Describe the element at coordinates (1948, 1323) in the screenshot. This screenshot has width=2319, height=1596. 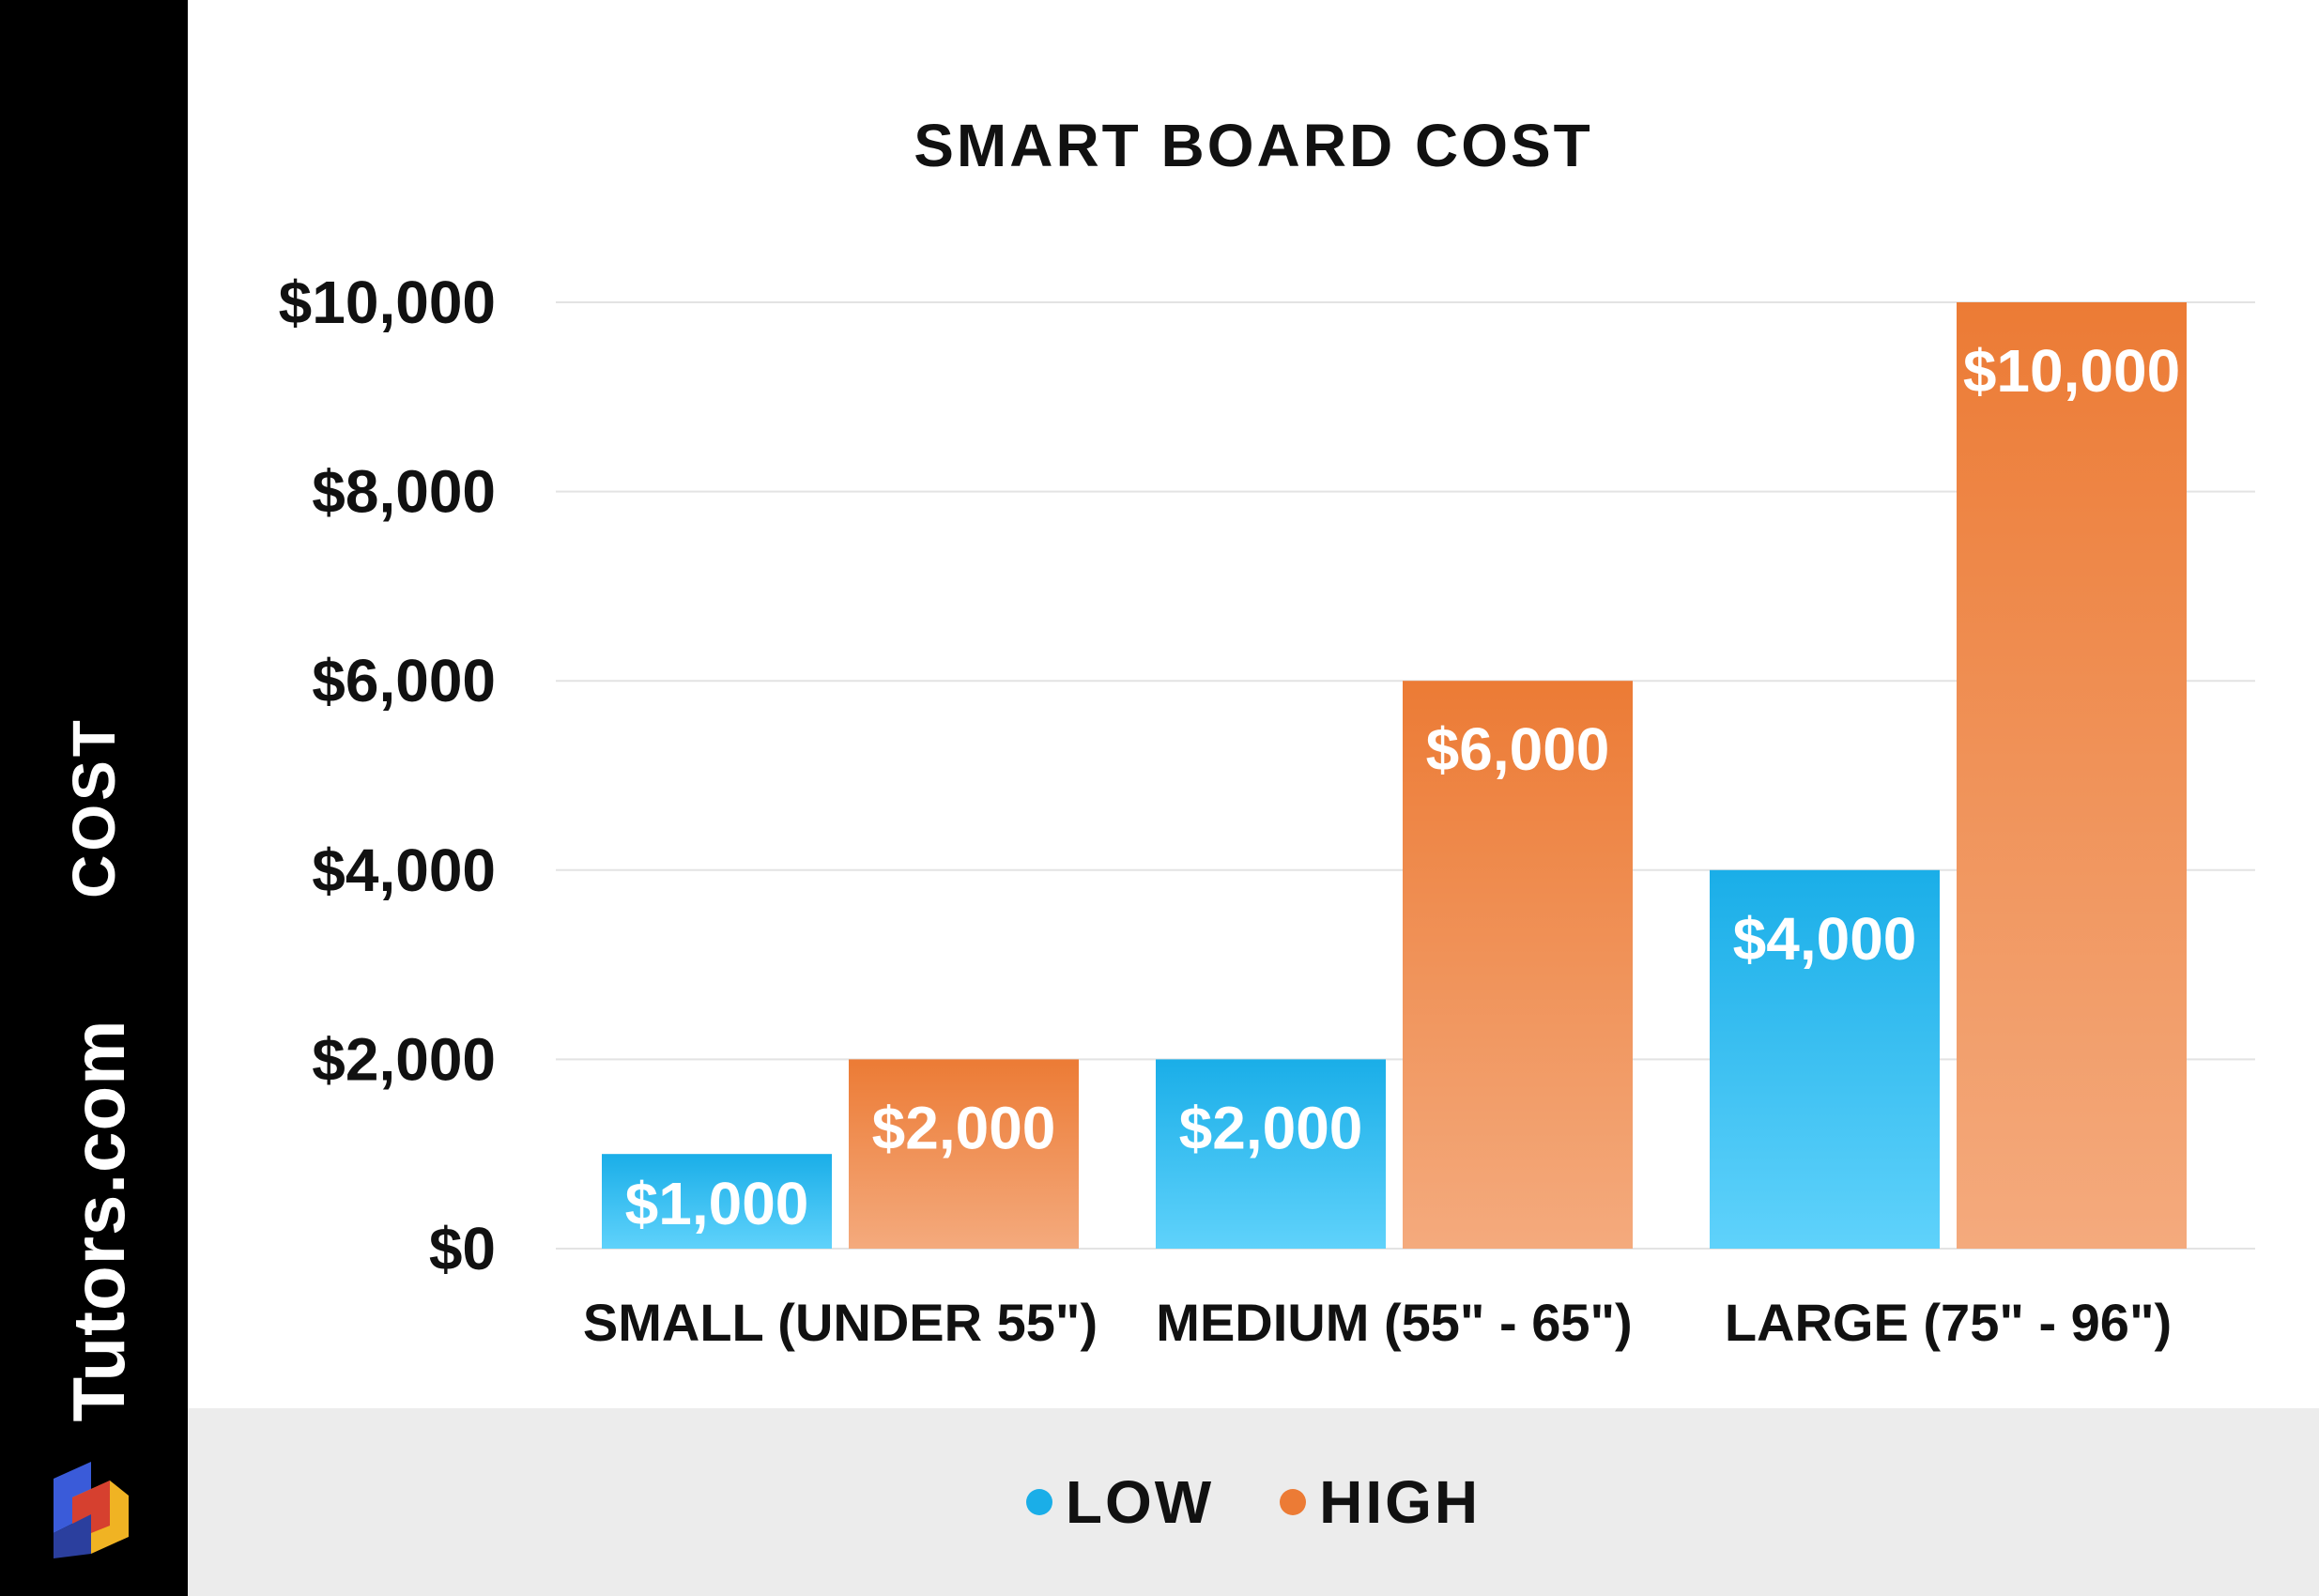
I see `x-tick-label: LARGE (75" - 96")` at that location.